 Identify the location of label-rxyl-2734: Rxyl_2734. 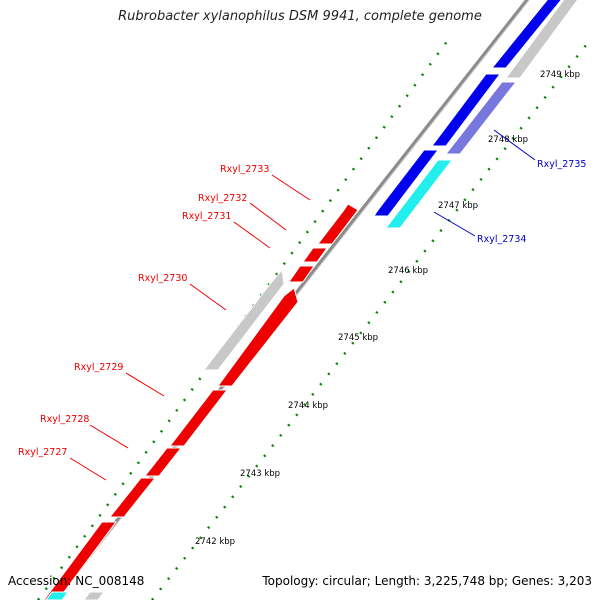
(501, 239).